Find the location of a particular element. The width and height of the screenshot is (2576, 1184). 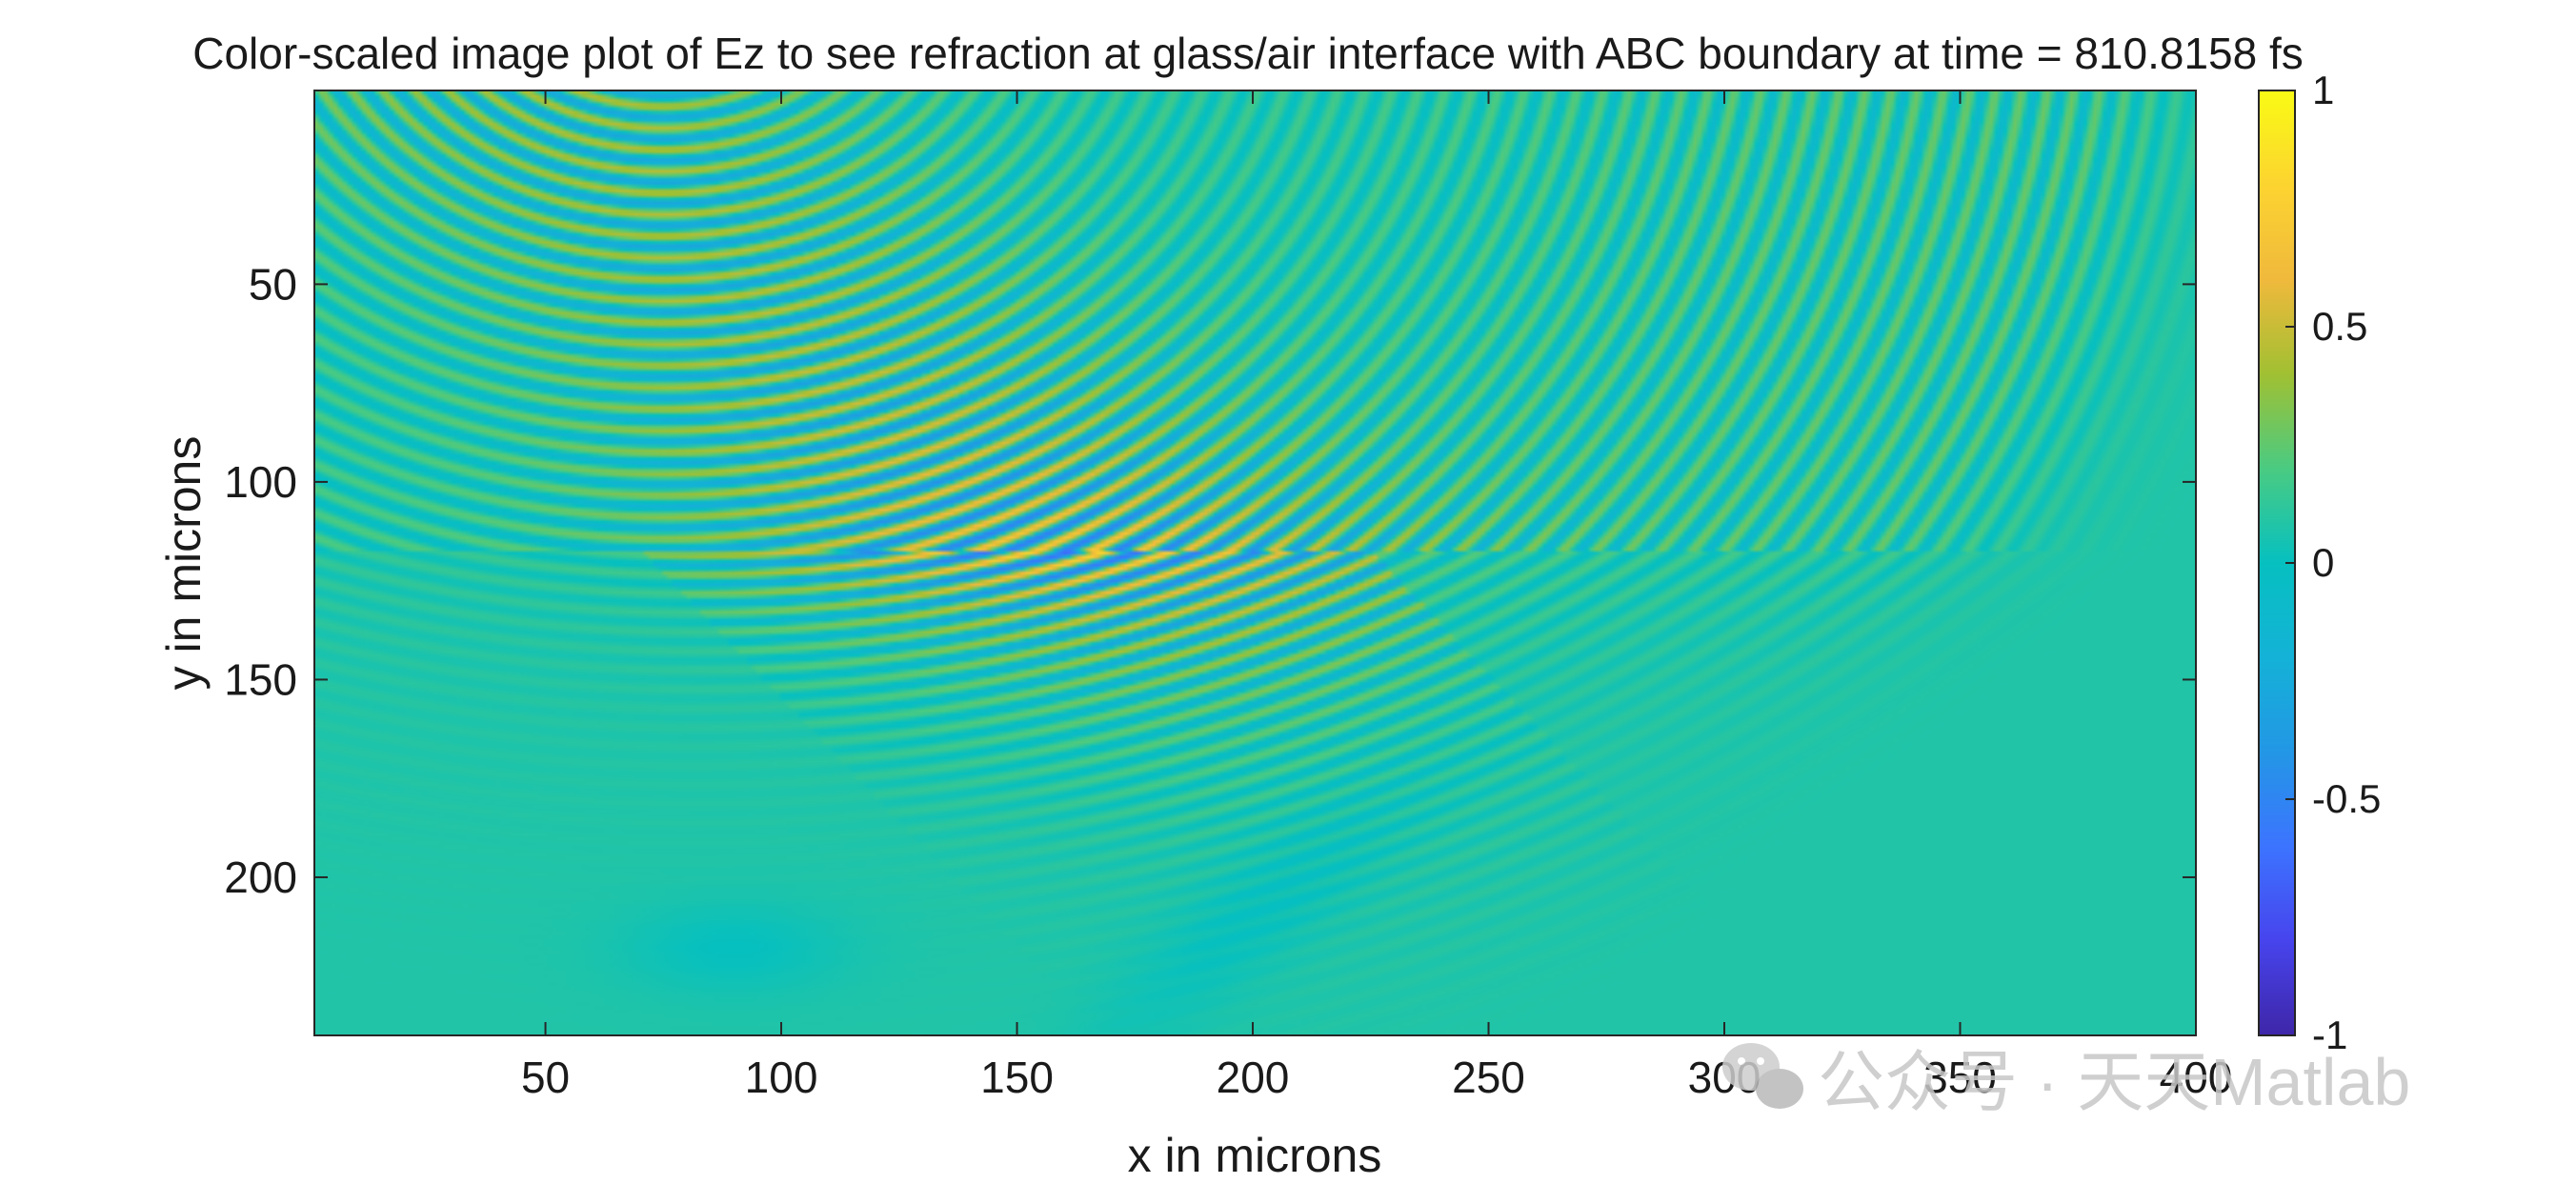

colorbar-tick-label: 0.5 is located at coordinates (2339, 326).